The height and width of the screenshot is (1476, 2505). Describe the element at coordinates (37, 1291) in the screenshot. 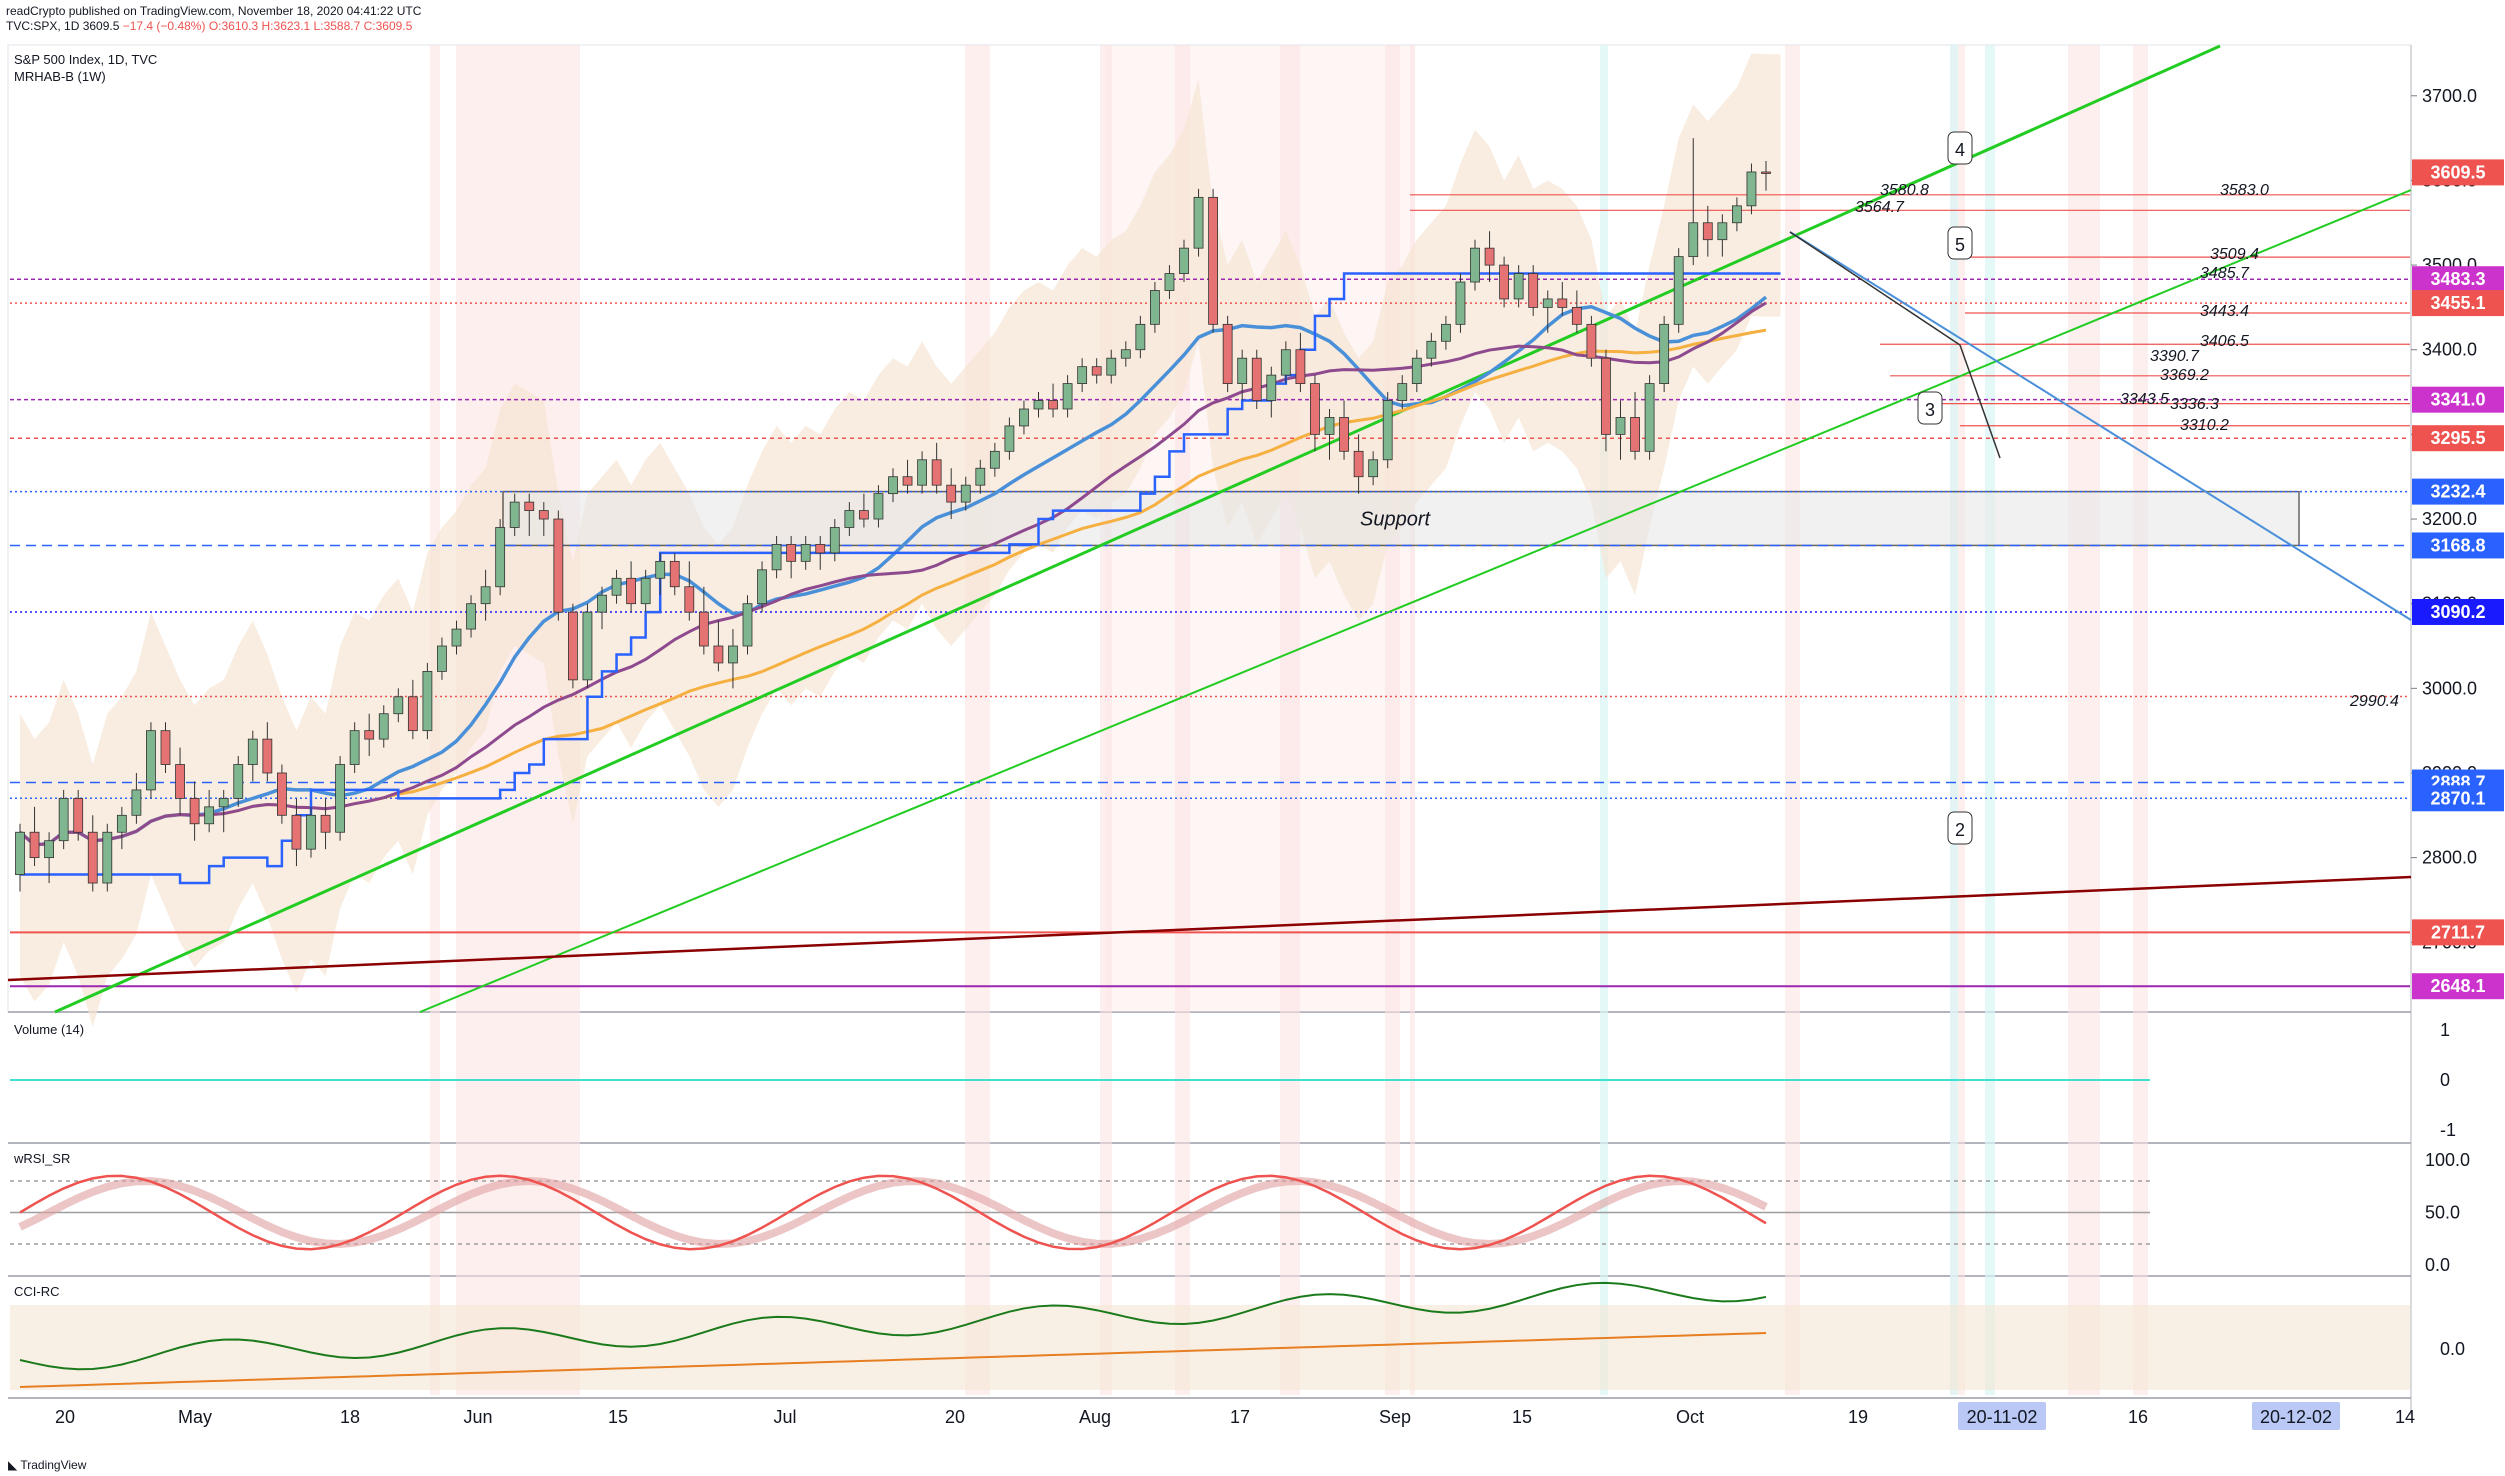

I see `cci-label: CCI-RC` at that location.